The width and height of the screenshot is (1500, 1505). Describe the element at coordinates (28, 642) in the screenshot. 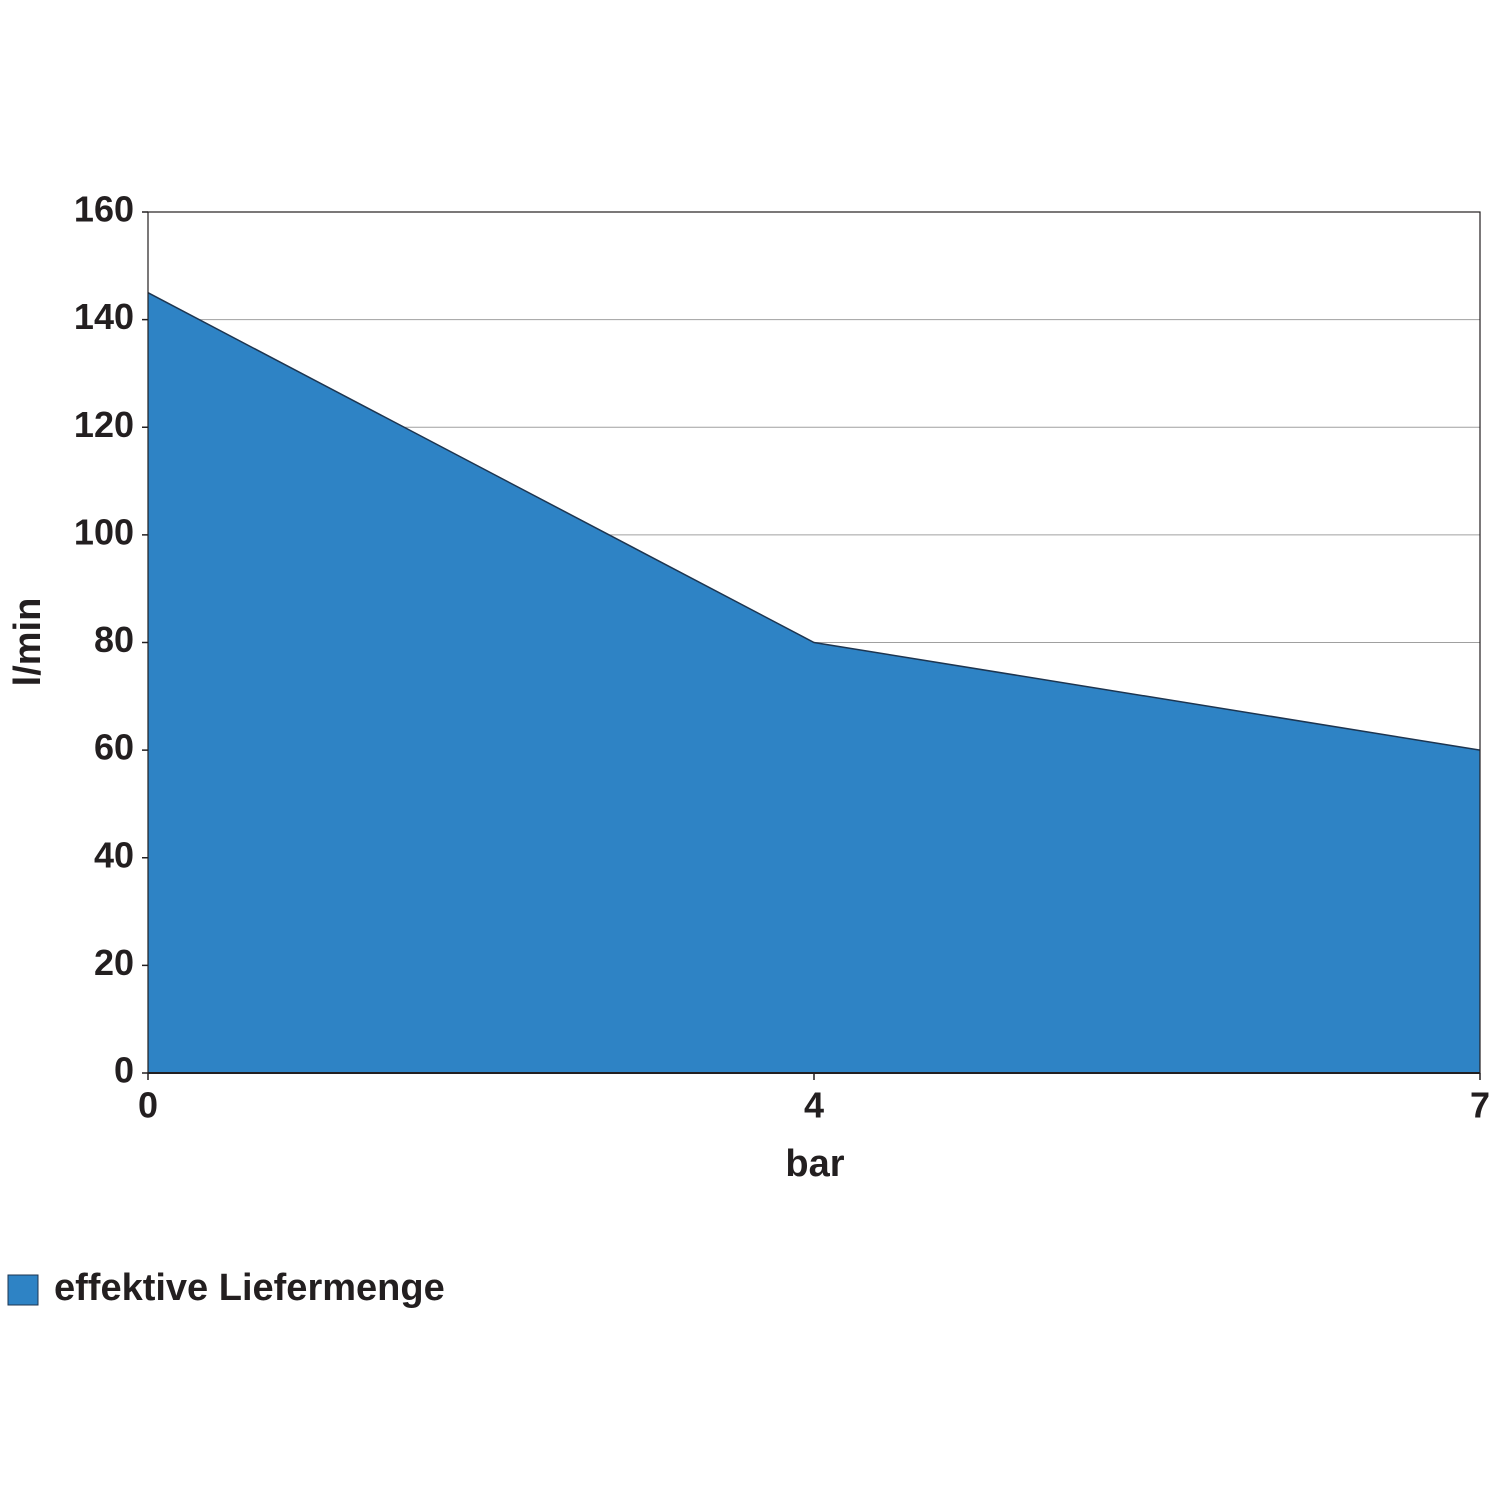

I see `y-axis-label: l/min` at that location.